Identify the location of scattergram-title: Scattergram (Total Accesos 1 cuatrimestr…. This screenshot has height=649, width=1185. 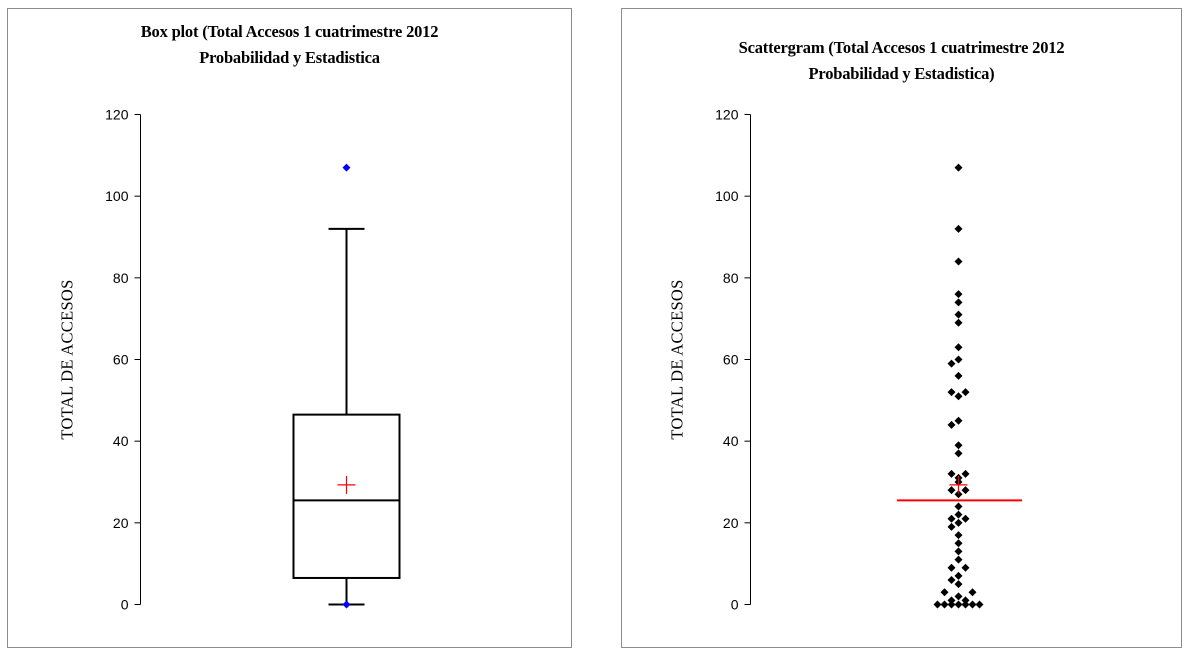
(901, 61).